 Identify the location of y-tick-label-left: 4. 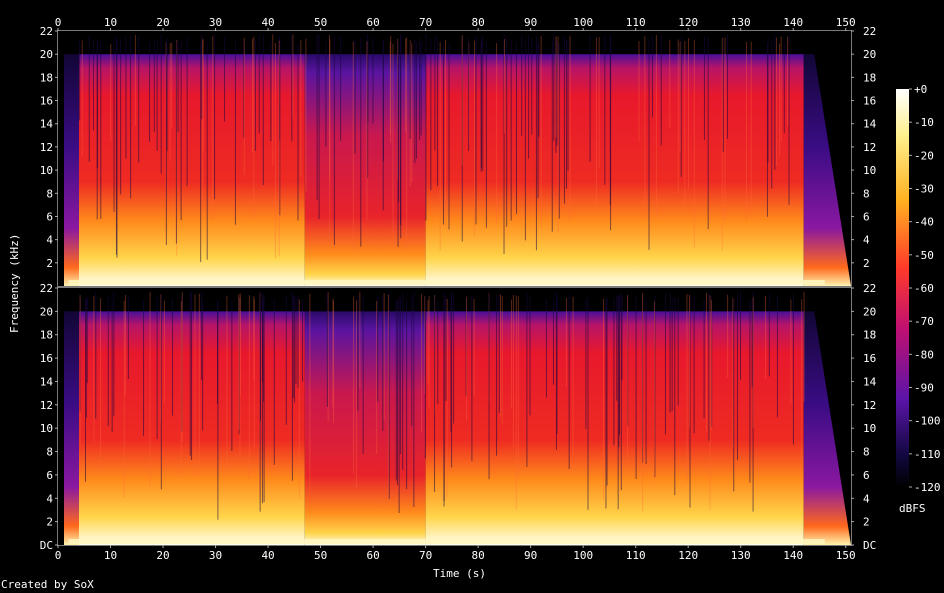
(49, 498).